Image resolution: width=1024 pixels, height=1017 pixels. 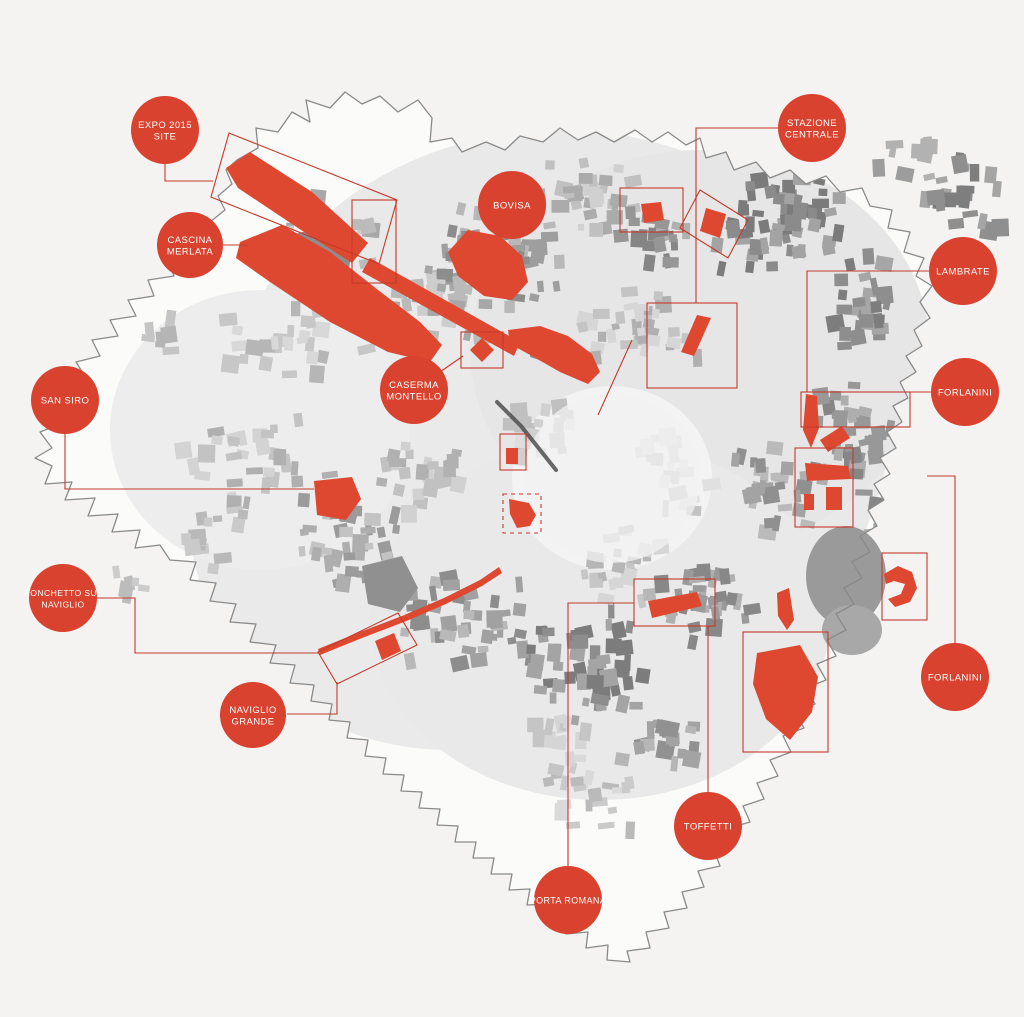 I want to click on district, so click(x=560, y=745).